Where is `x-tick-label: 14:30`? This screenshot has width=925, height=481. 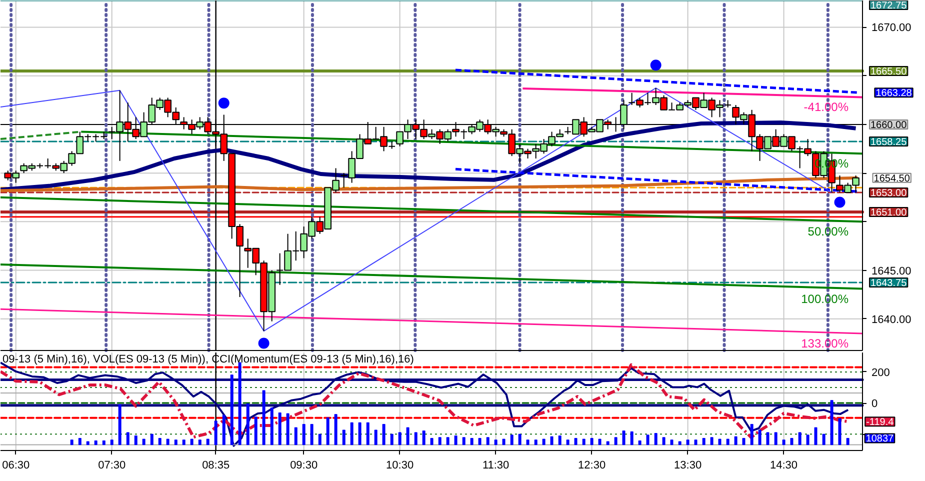 x-tick-label: 14:30 is located at coordinates (784, 466).